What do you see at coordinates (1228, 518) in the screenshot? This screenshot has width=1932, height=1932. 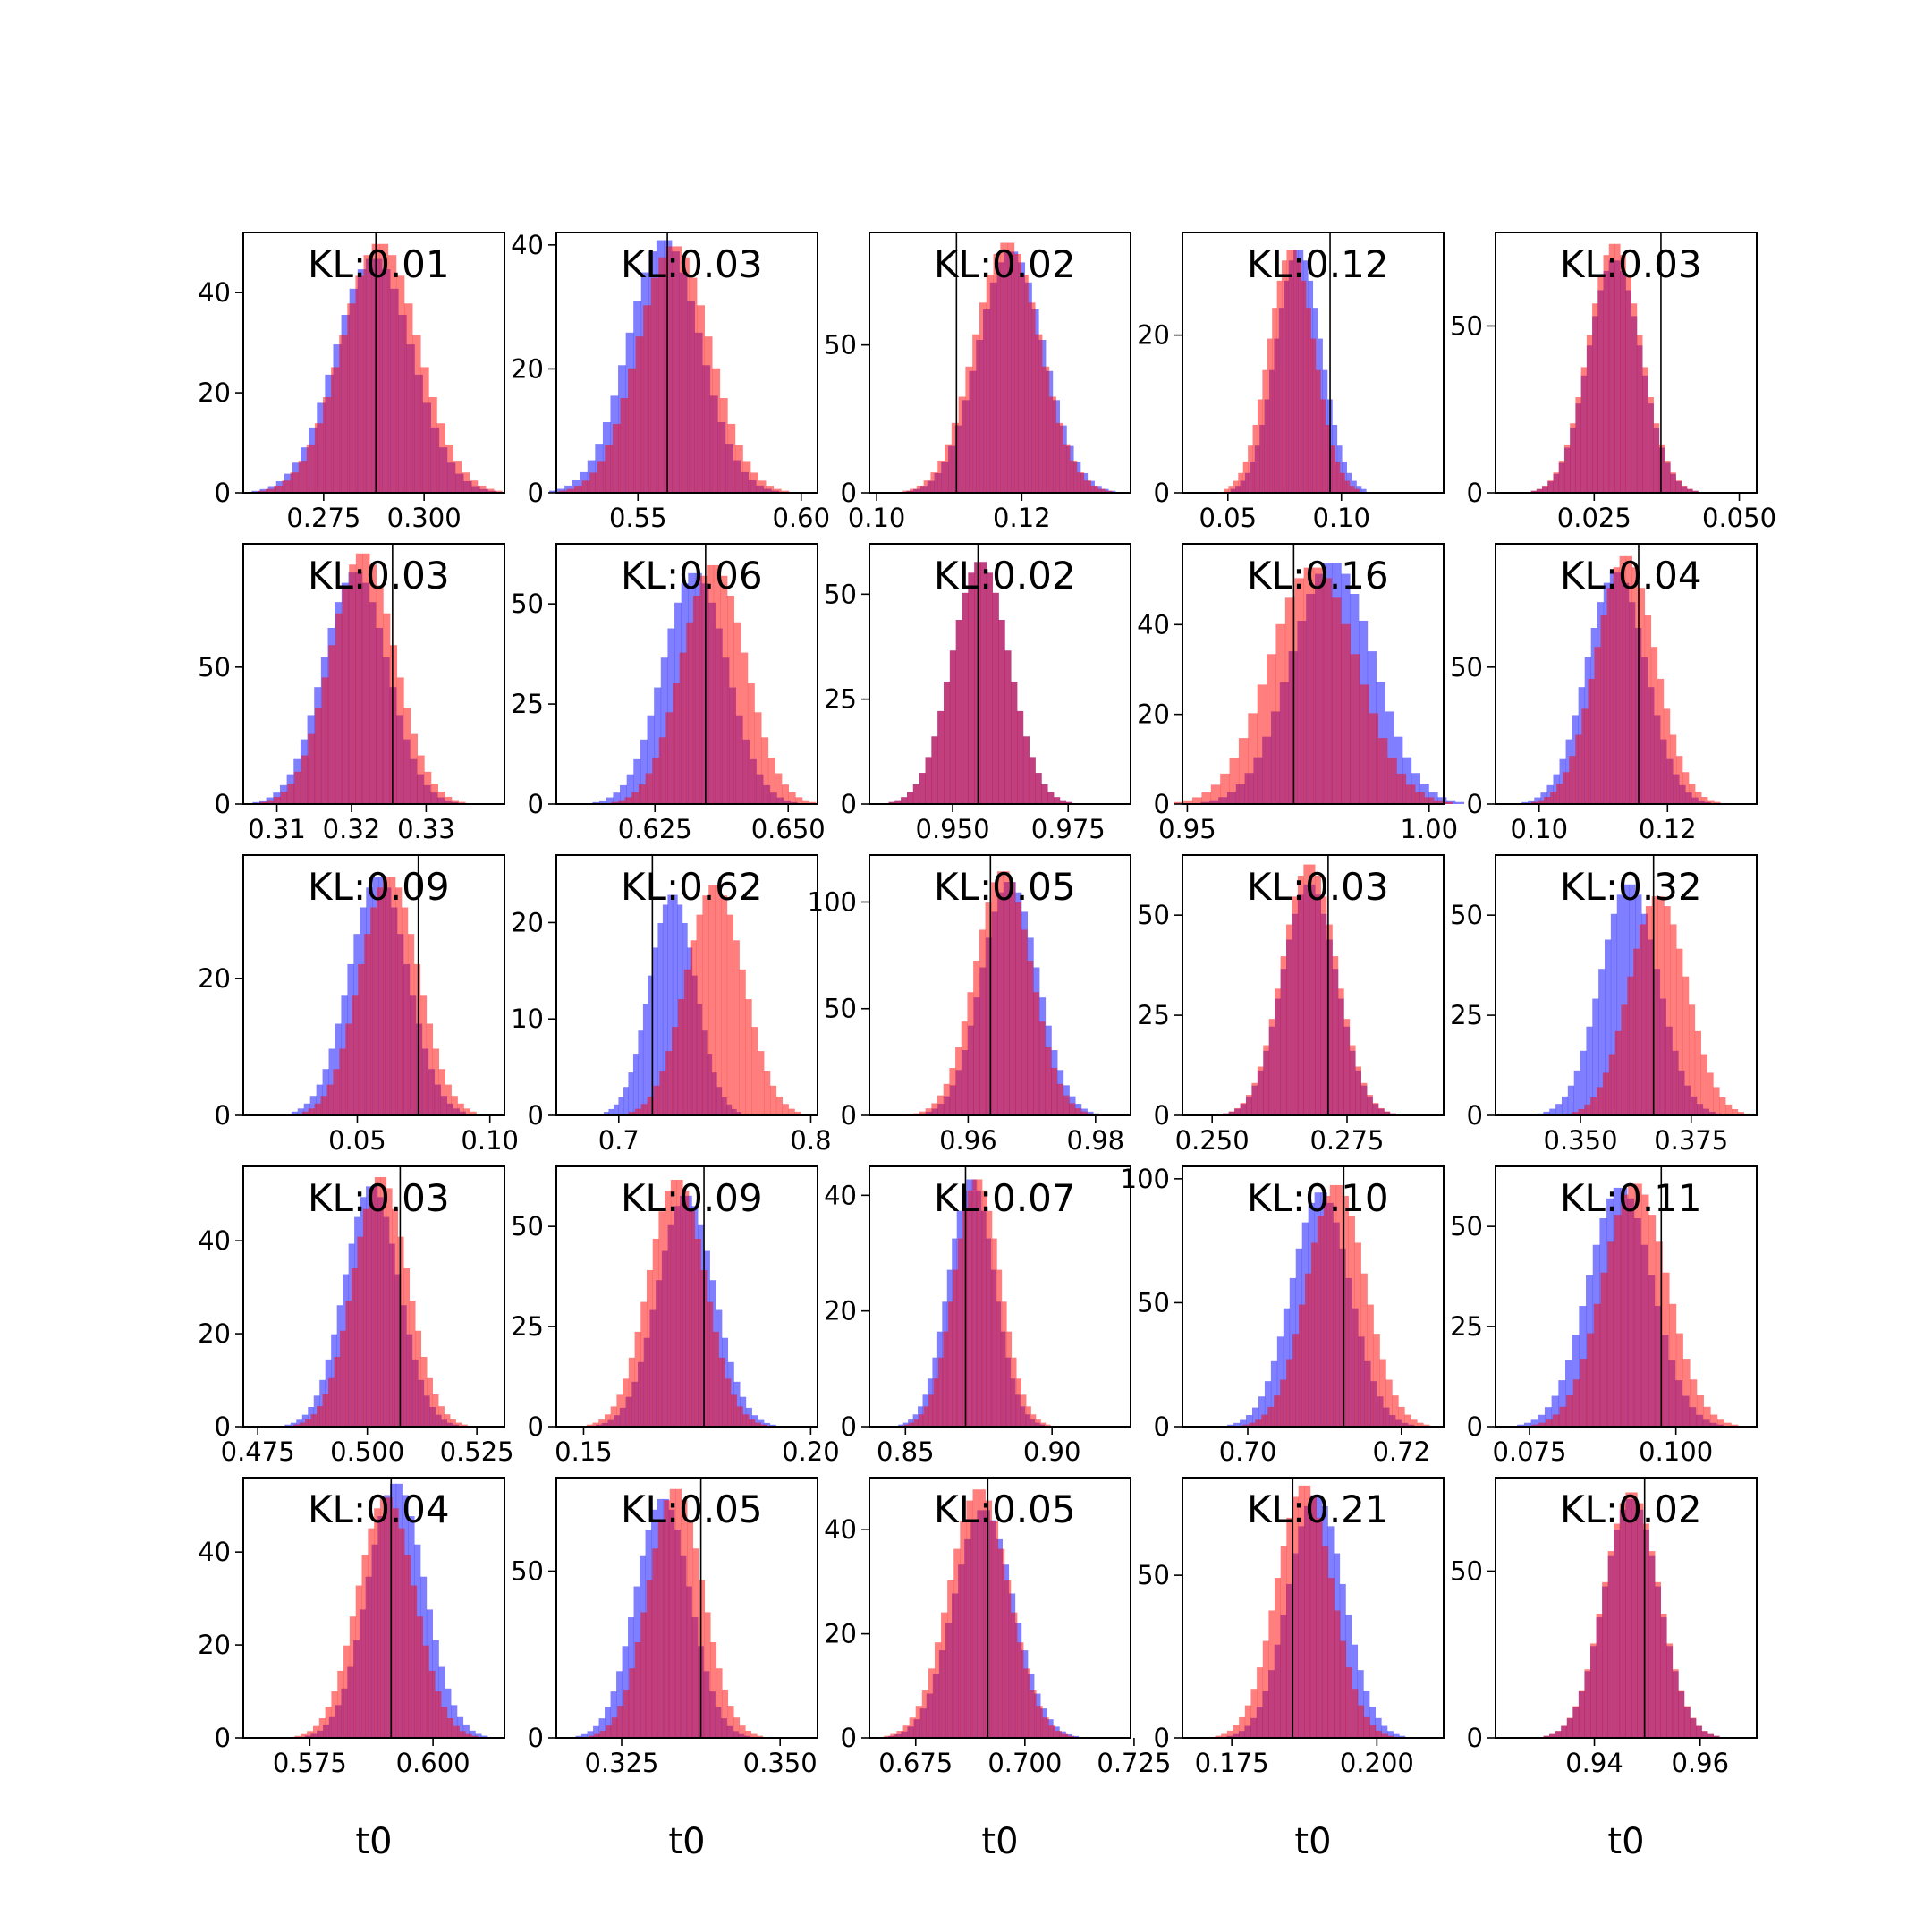 I see `x-tick-label: 0.05` at bounding box center [1228, 518].